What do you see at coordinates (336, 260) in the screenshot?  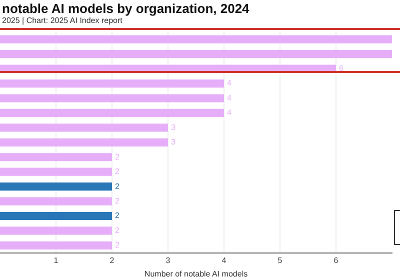 I see `x-tick-label: 6` at bounding box center [336, 260].